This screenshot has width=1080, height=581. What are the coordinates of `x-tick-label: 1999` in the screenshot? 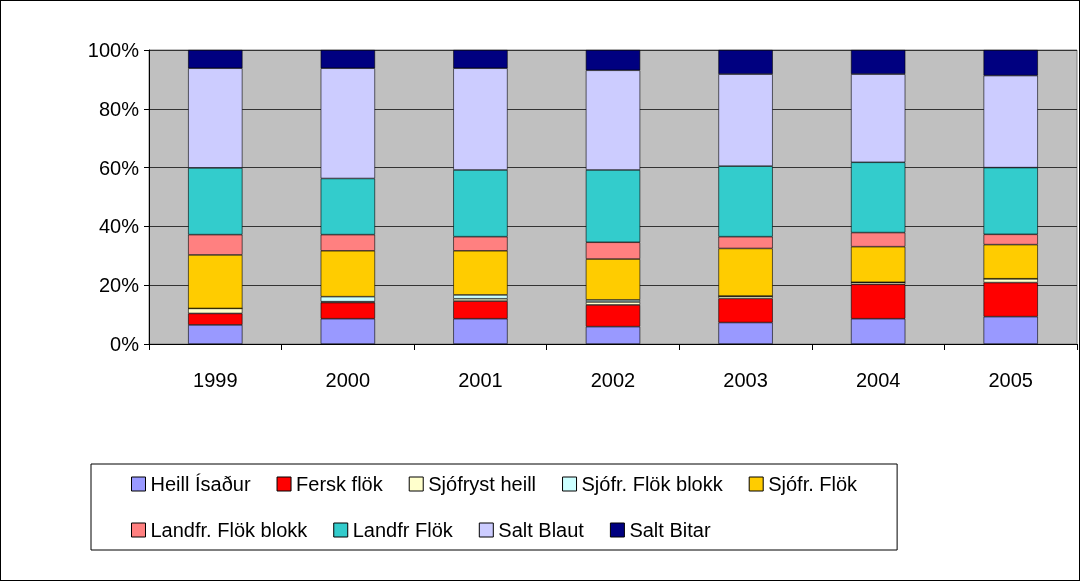 It's located at (215, 380).